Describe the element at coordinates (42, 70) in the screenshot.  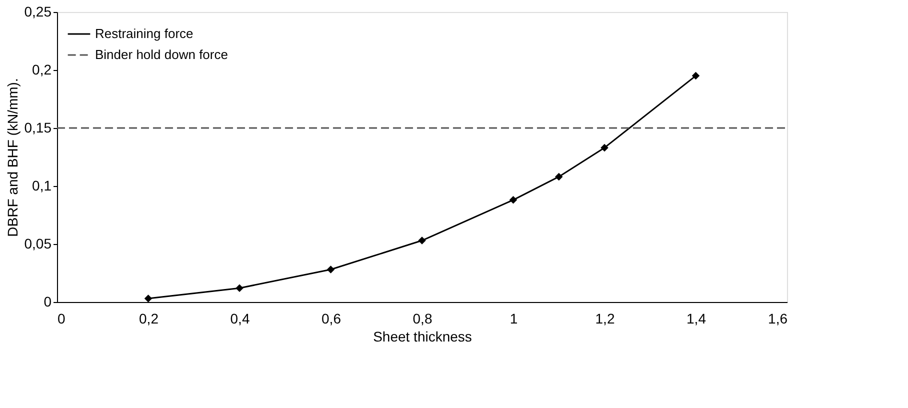
I see `y-tick-label: 0,2` at that location.